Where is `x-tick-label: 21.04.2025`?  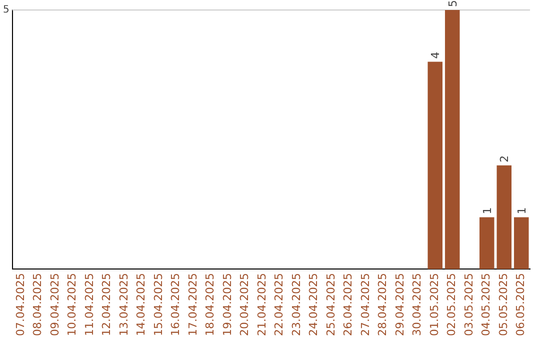 x-tick-label: 21.04.2025 is located at coordinates (261, 304).